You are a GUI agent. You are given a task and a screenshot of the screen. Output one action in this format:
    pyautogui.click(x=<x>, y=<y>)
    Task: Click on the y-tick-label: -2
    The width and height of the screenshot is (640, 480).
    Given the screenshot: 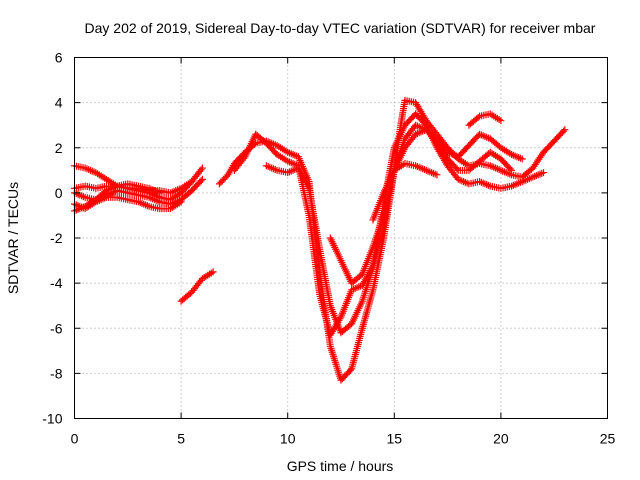 What is the action you would take?
    pyautogui.click(x=56, y=238)
    